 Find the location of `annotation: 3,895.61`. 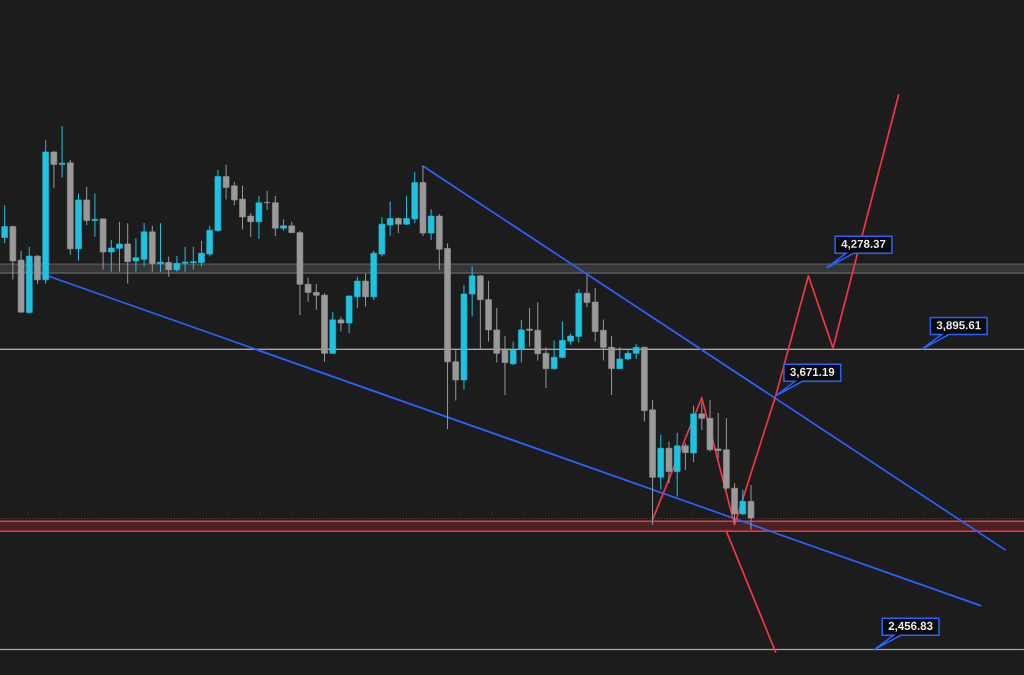

annotation: 3,895.61 is located at coordinates (958, 326).